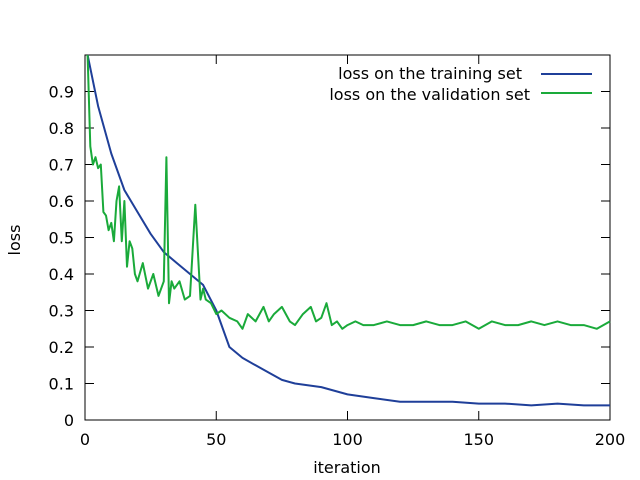  Describe the element at coordinates (14, 240) in the screenshot. I see `y-axis-label: loss` at that location.